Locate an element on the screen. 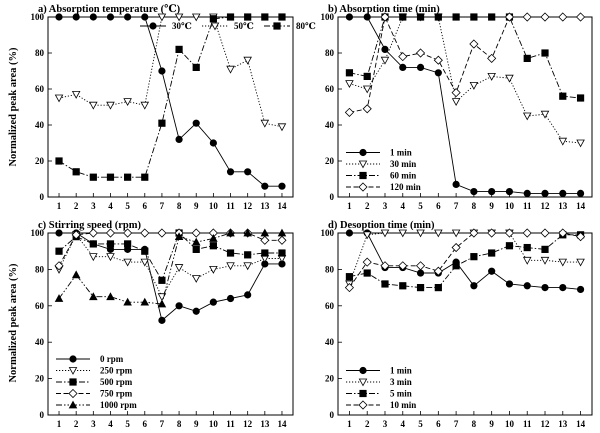  panel-a-legend-marker is located at coordinates (215, 26).